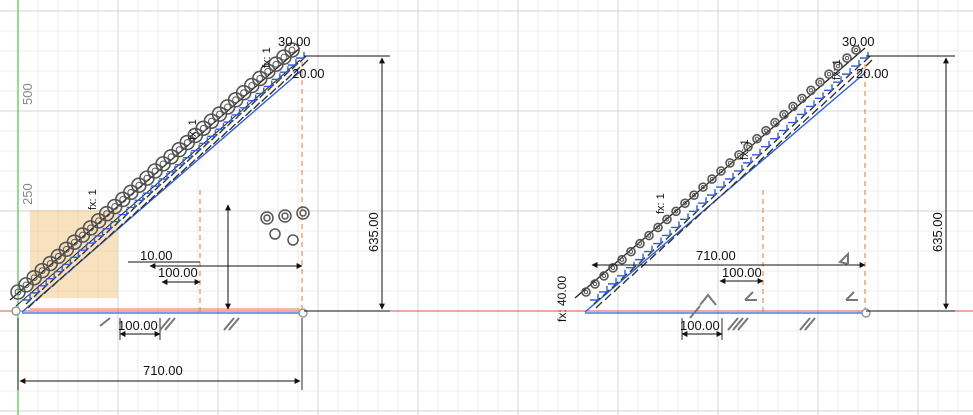  Describe the element at coordinates (285, 226) in the screenshot. I see `floating-glyphs` at that location.